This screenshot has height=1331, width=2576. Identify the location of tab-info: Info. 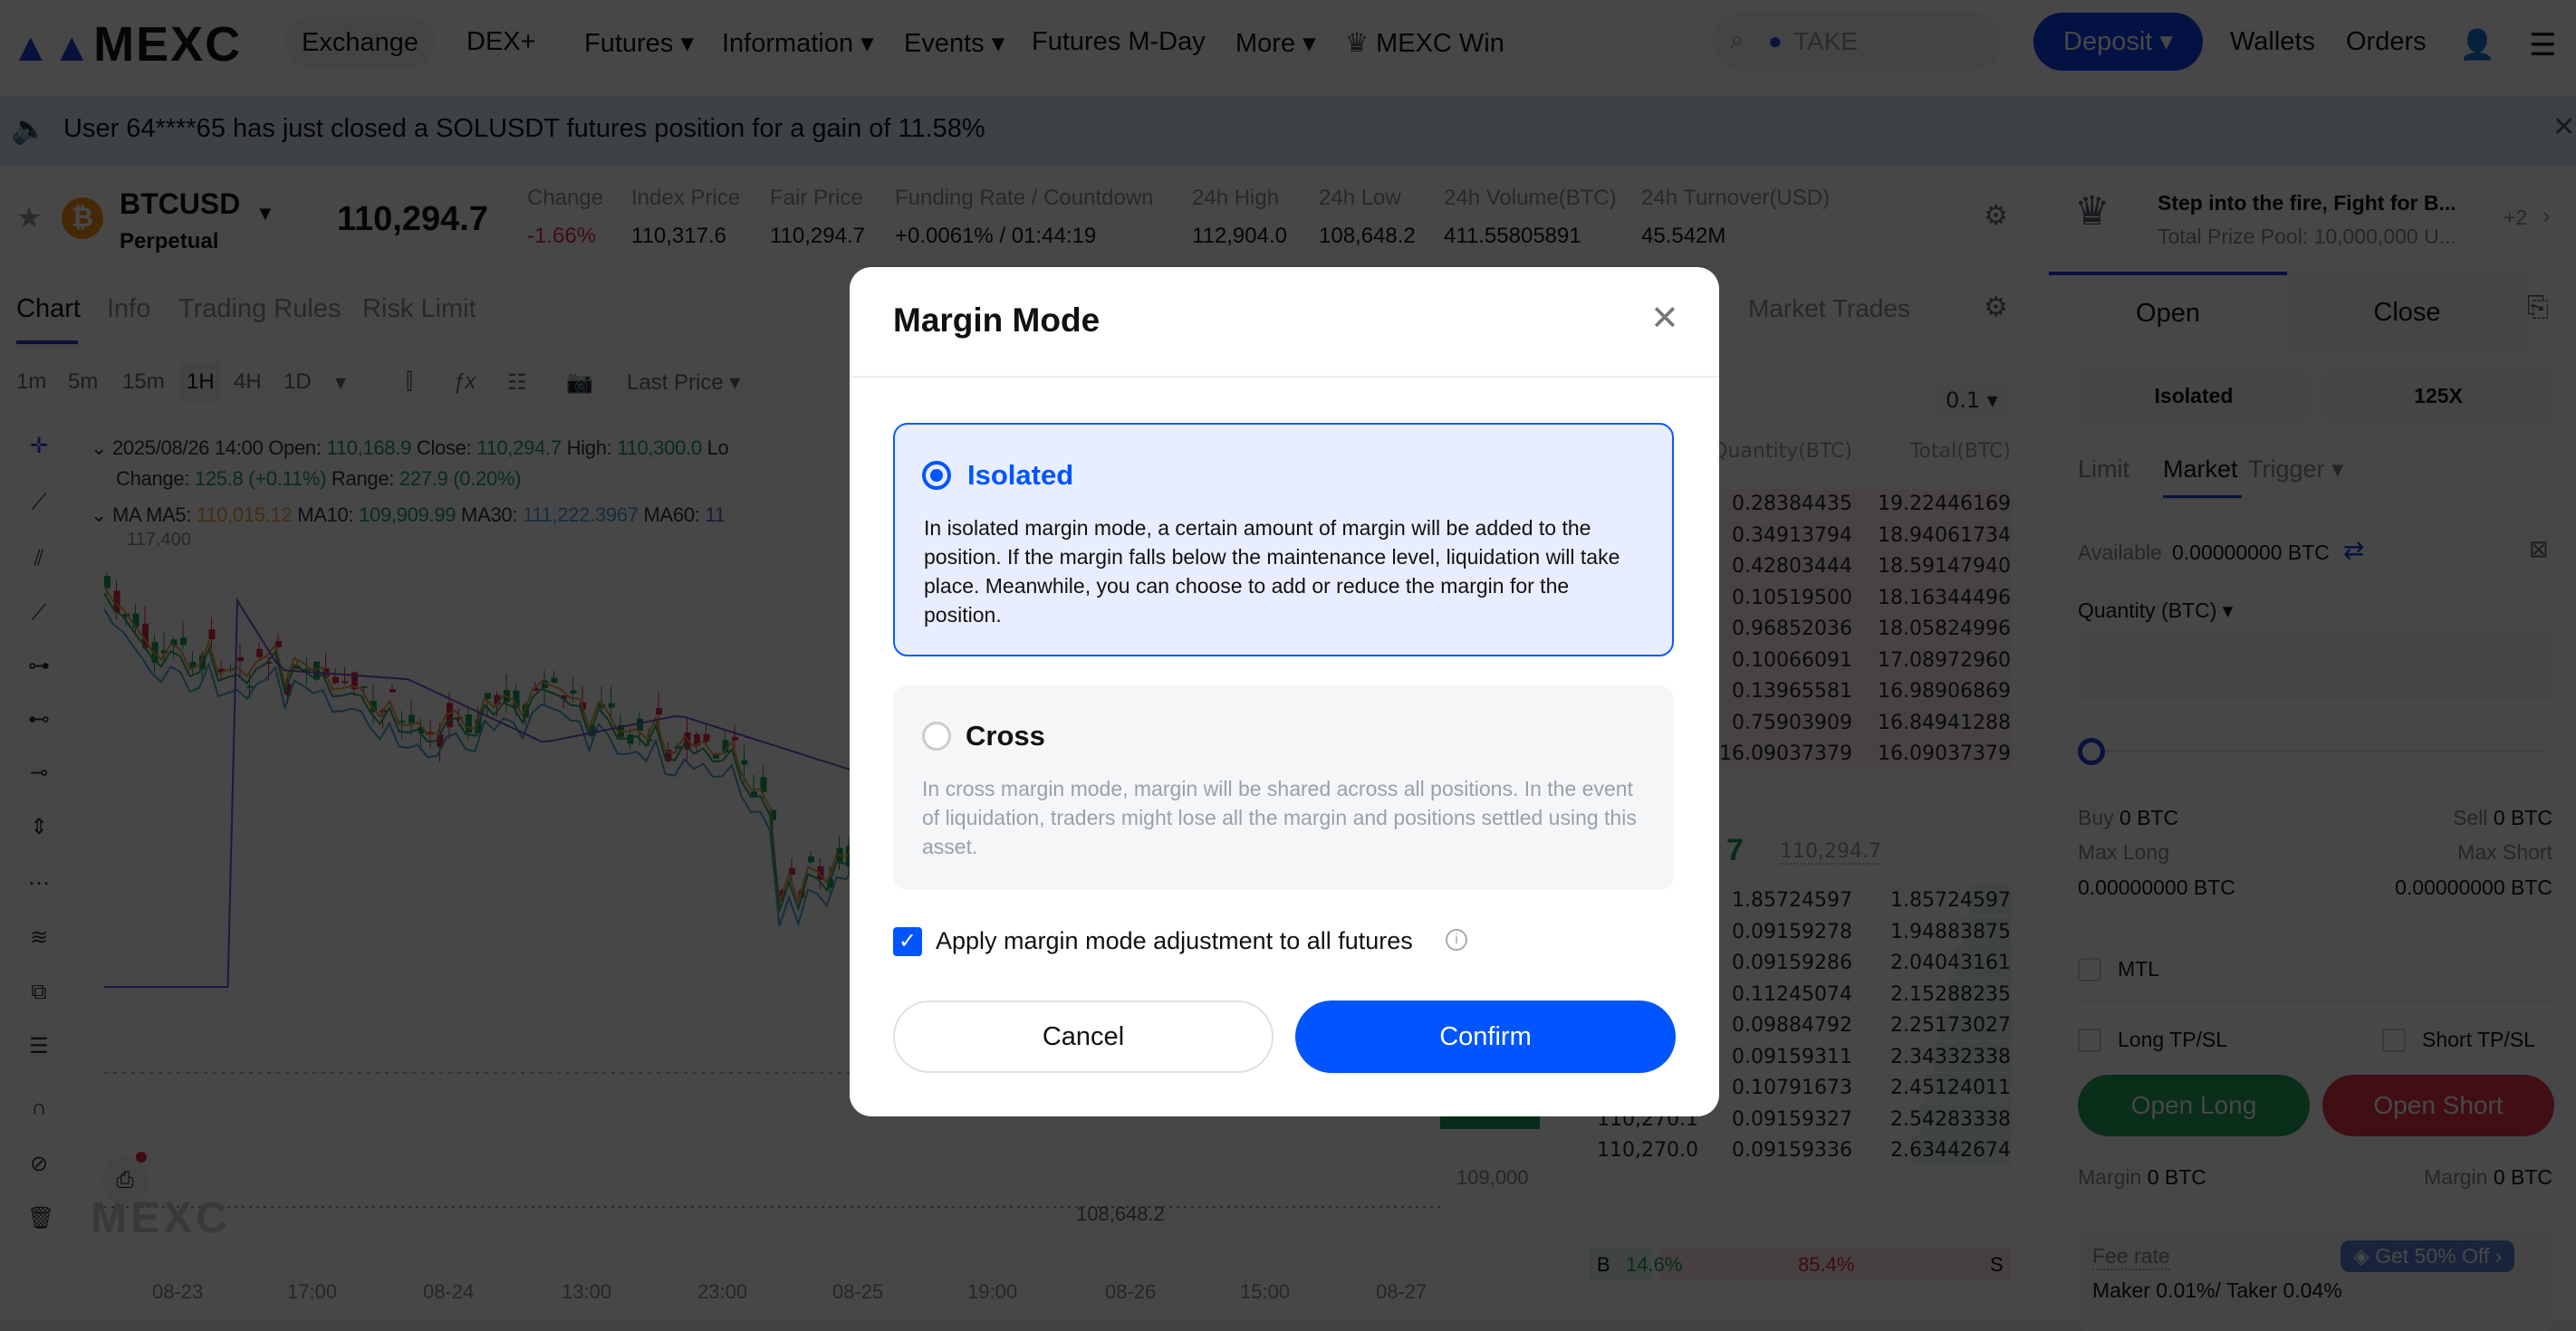
(129, 308).